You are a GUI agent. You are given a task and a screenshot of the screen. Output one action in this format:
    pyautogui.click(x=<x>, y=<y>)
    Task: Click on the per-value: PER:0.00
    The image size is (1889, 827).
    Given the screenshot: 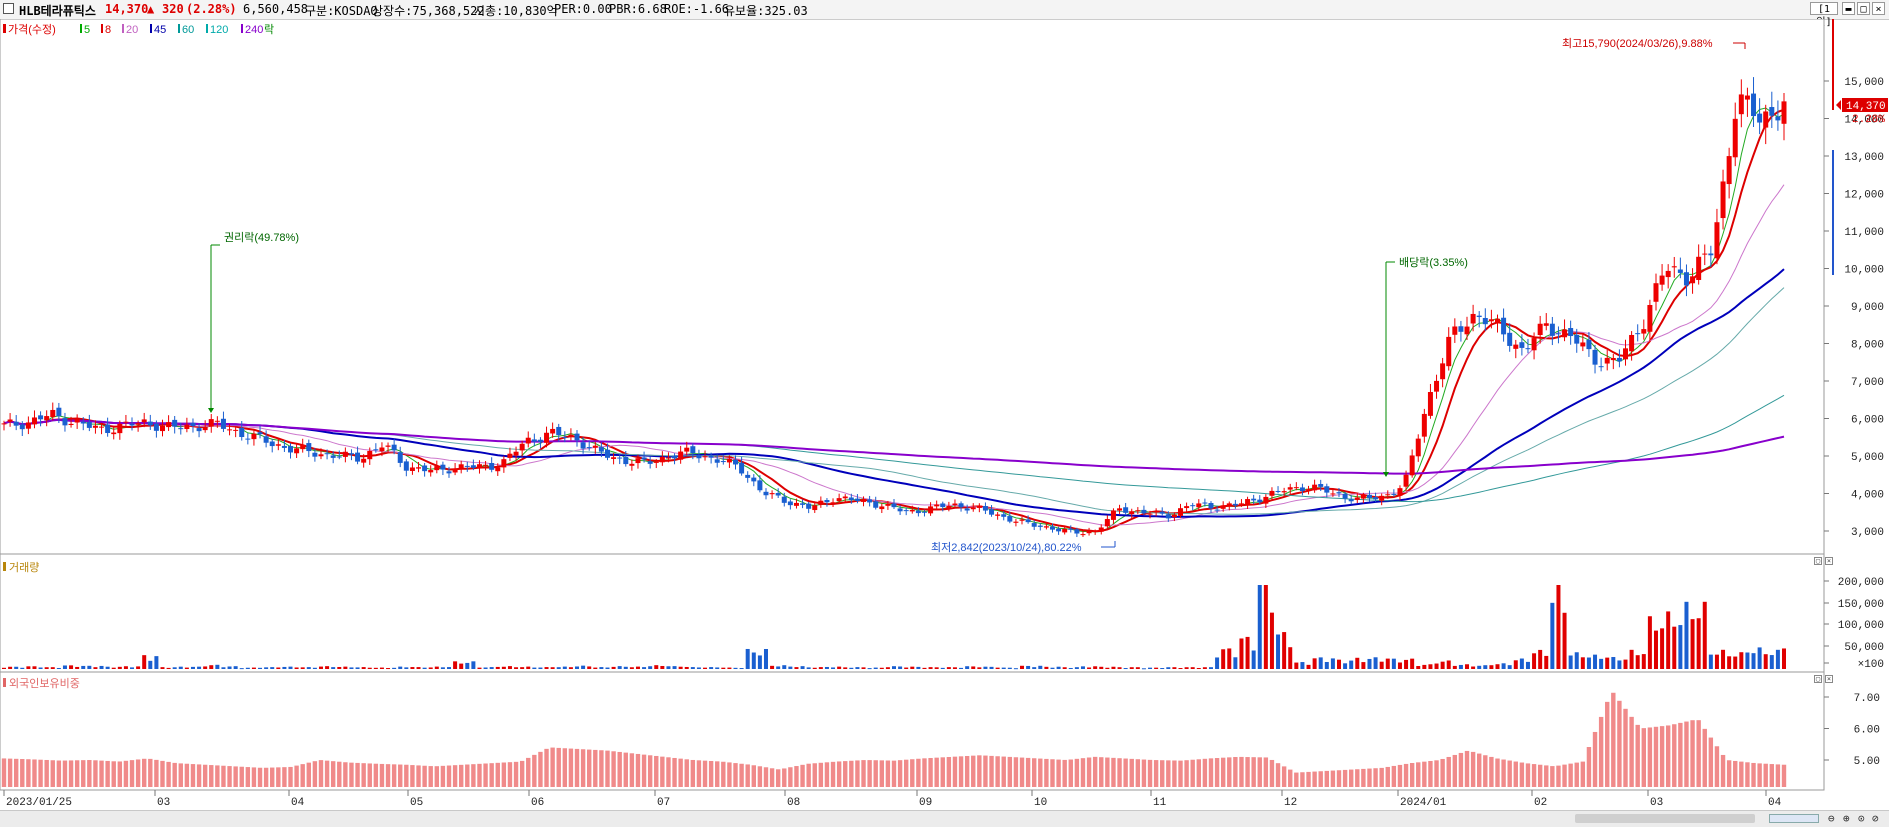 What is the action you would take?
    pyautogui.click(x=583, y=9)
    